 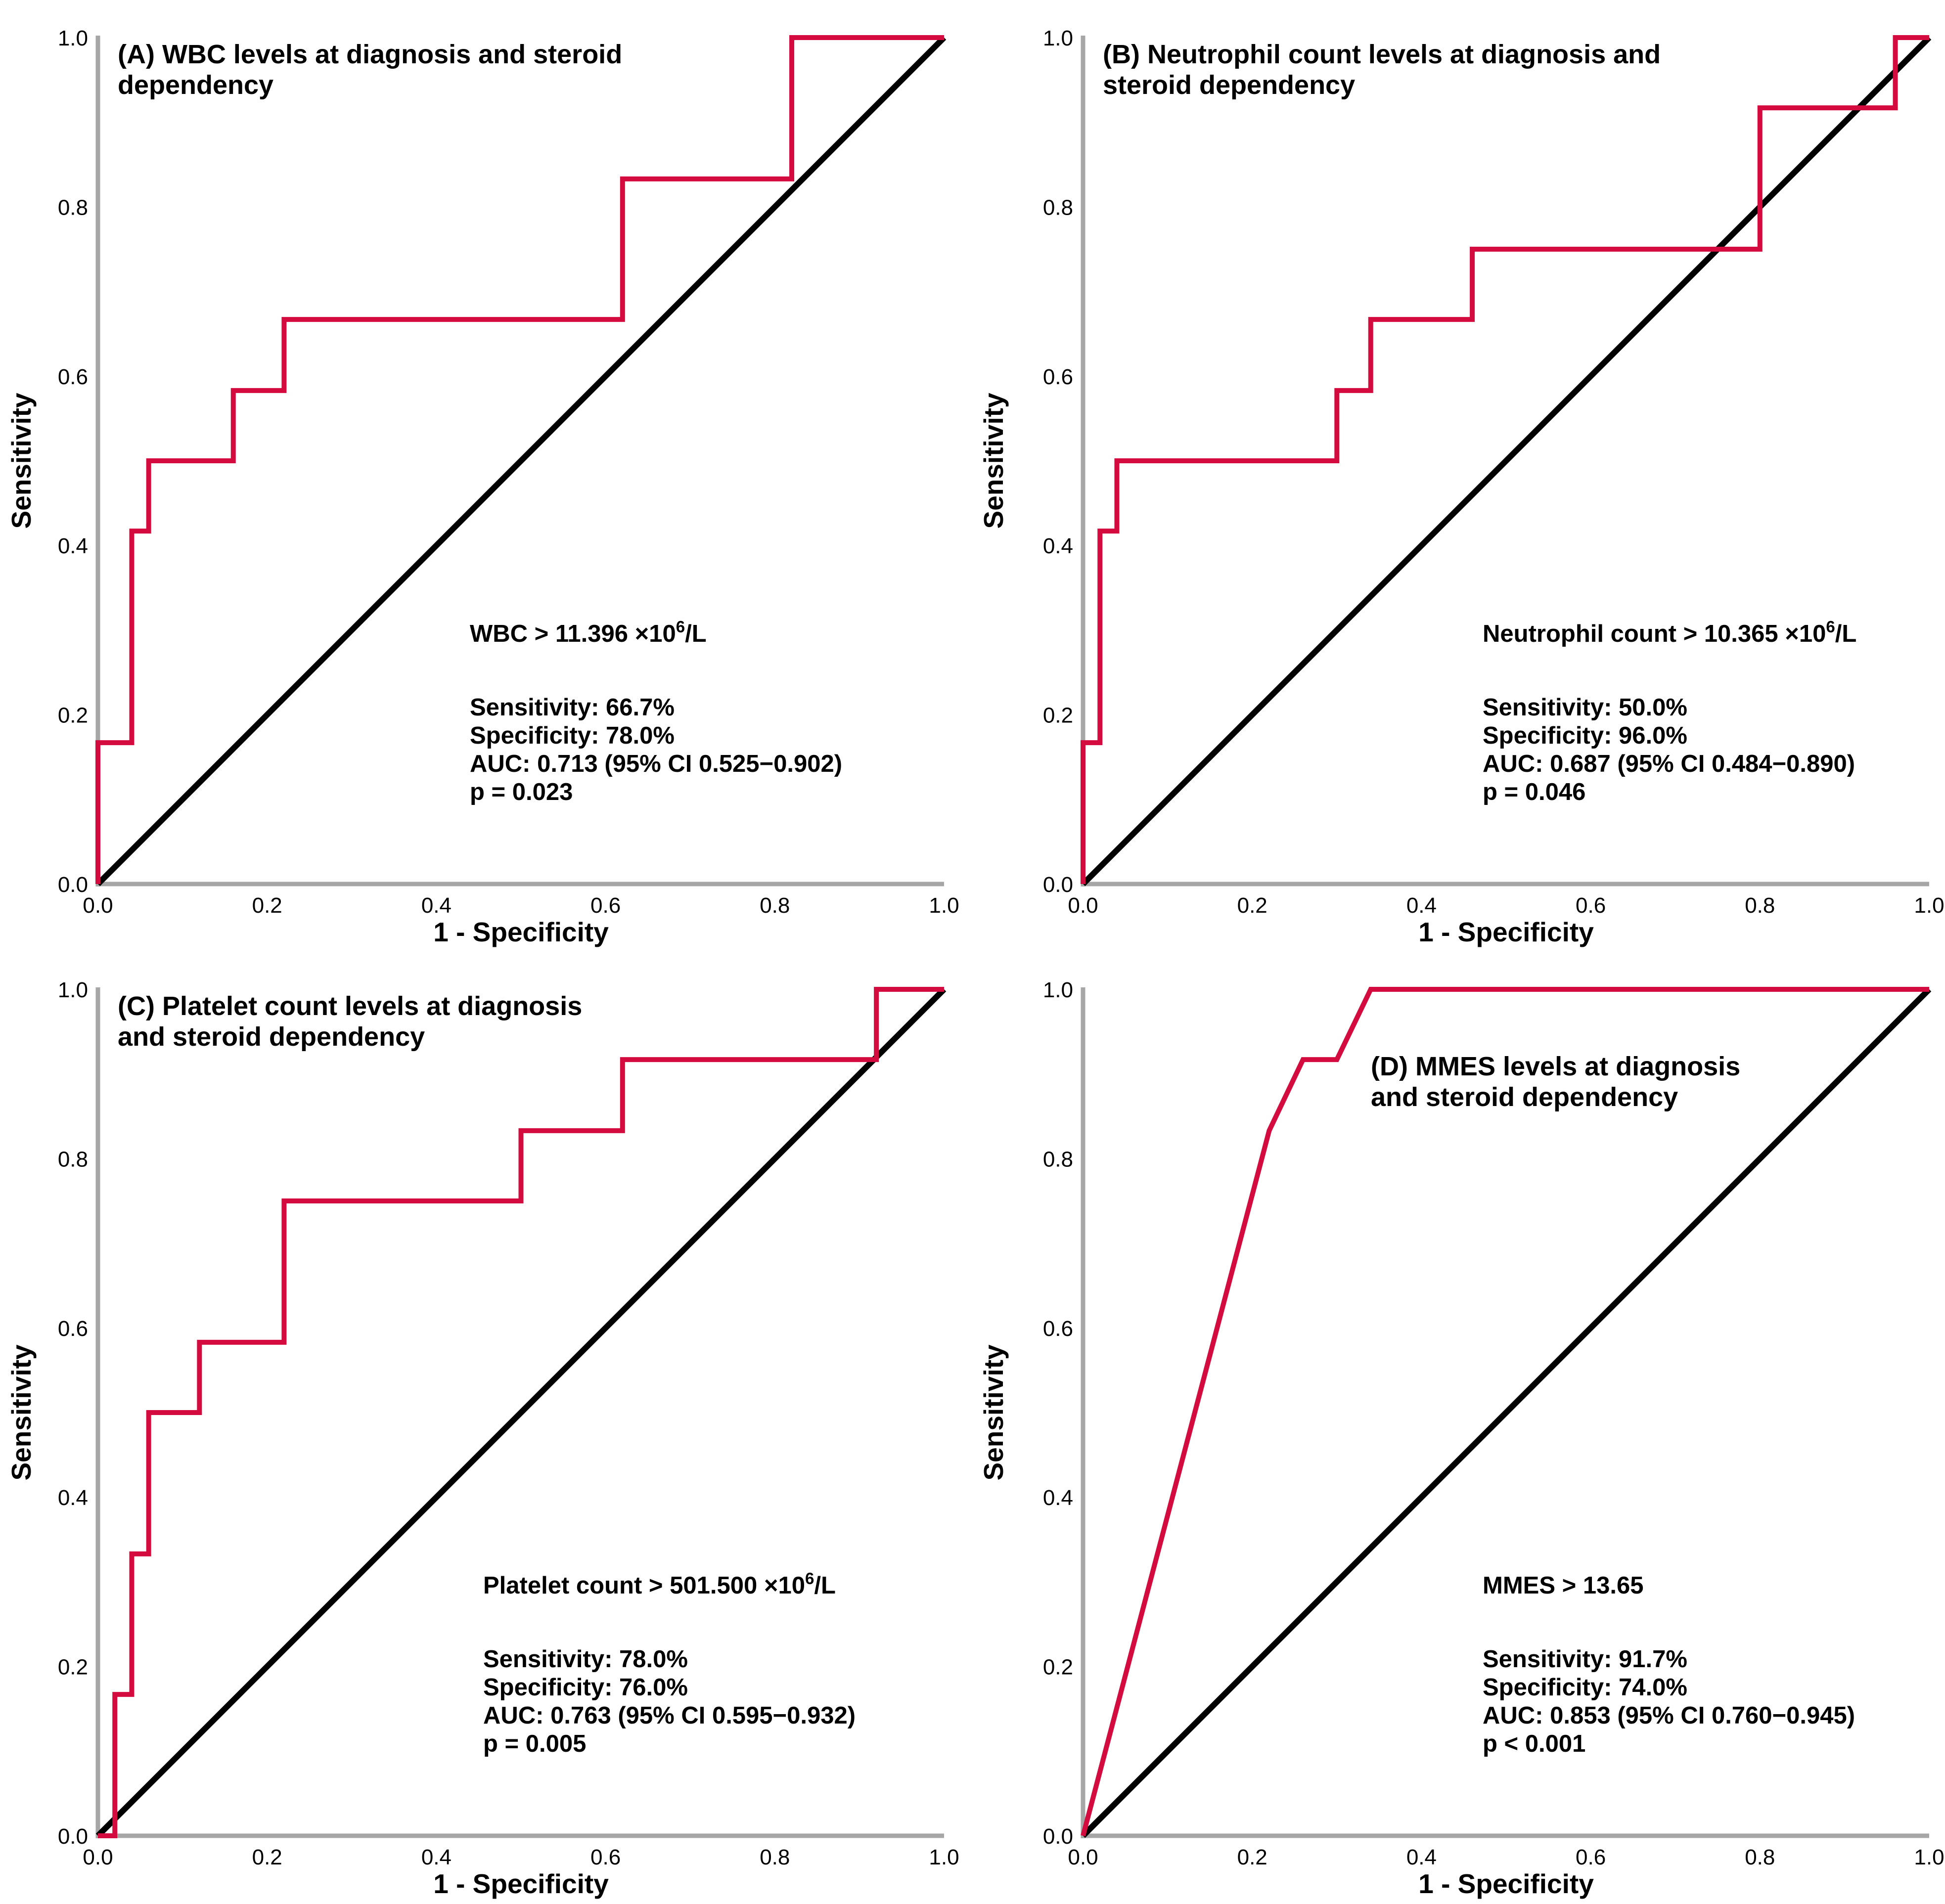 I want to click on stat-line: p < 0.001, so click(x=1534, y=1744).